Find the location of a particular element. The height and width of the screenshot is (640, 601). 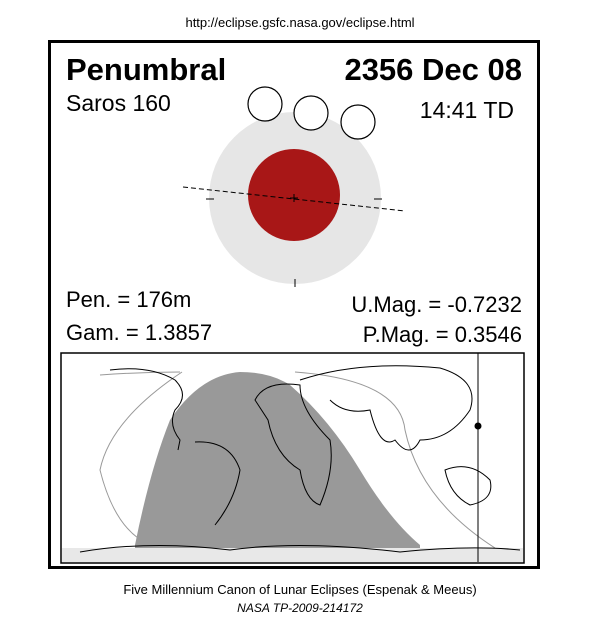

eclipse-date: 2356 Dec 08 is located at coordinates (433, 69).